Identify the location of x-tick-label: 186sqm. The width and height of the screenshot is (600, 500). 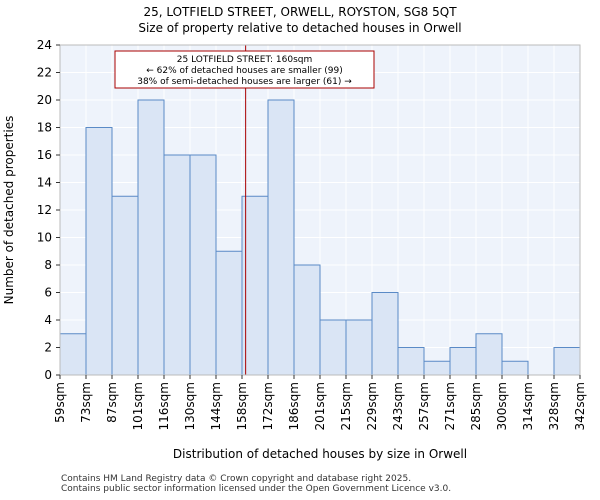
(294, 406).